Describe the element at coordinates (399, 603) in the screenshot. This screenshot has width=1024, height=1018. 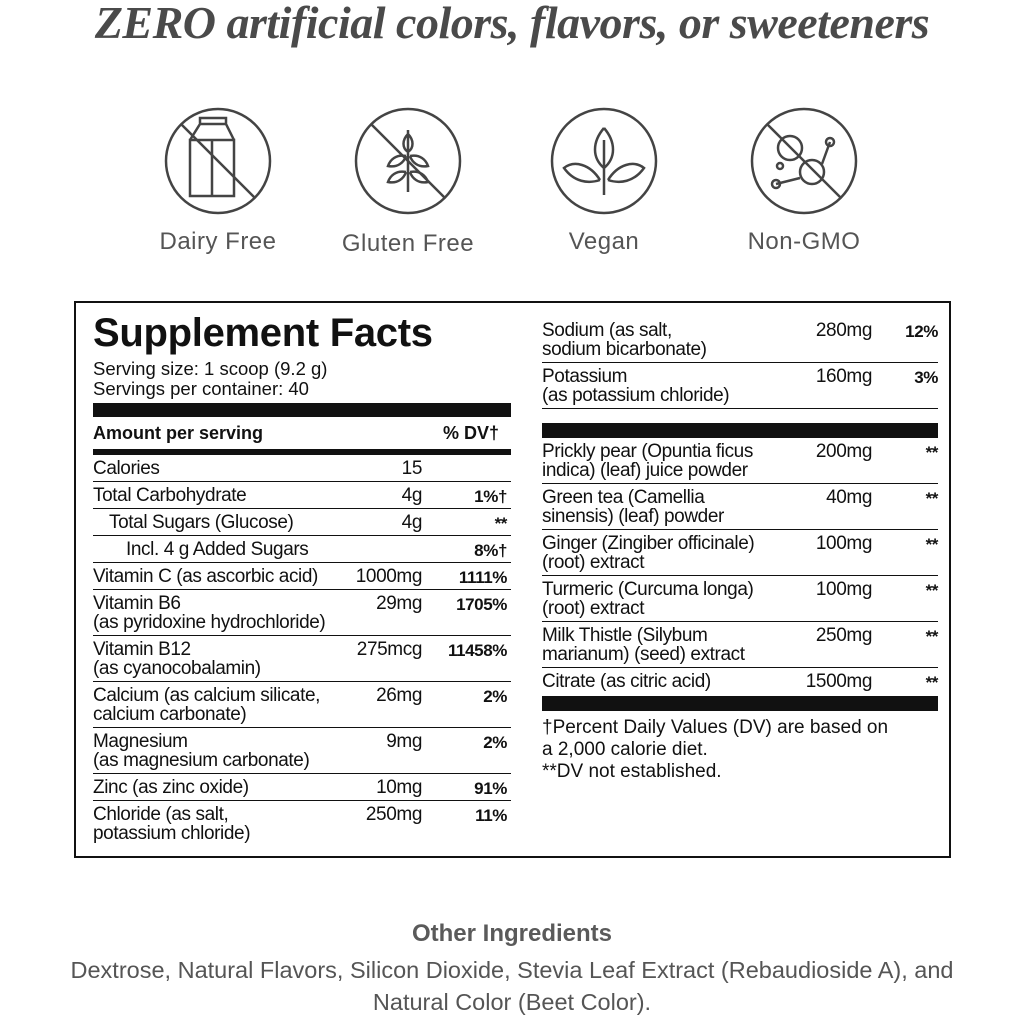
I see `amount: 29mg` at that location.